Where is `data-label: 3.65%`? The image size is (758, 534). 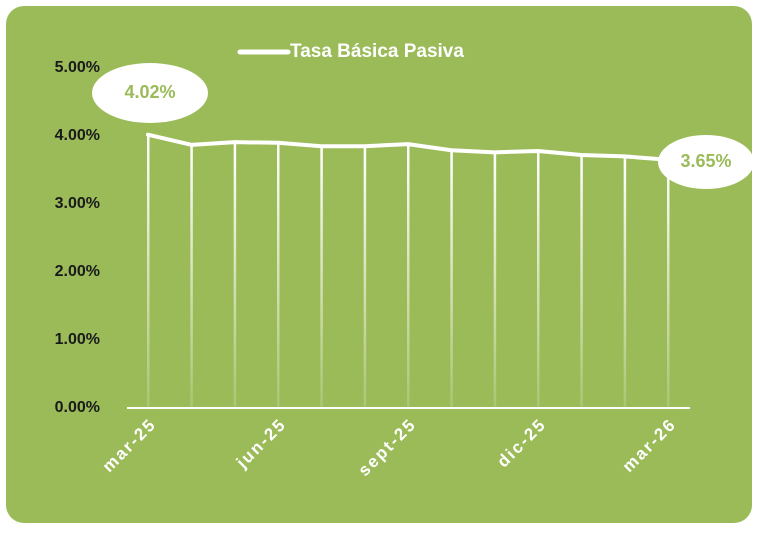
data-label: 3.65% is located at coordinates (705, 161).